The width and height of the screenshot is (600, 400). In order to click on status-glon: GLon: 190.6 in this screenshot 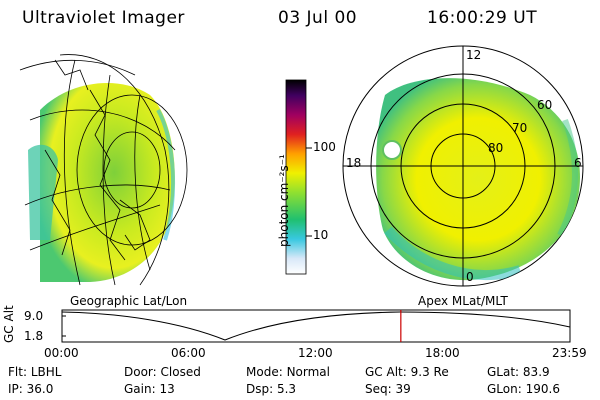, I will do `click(523, 389)`.